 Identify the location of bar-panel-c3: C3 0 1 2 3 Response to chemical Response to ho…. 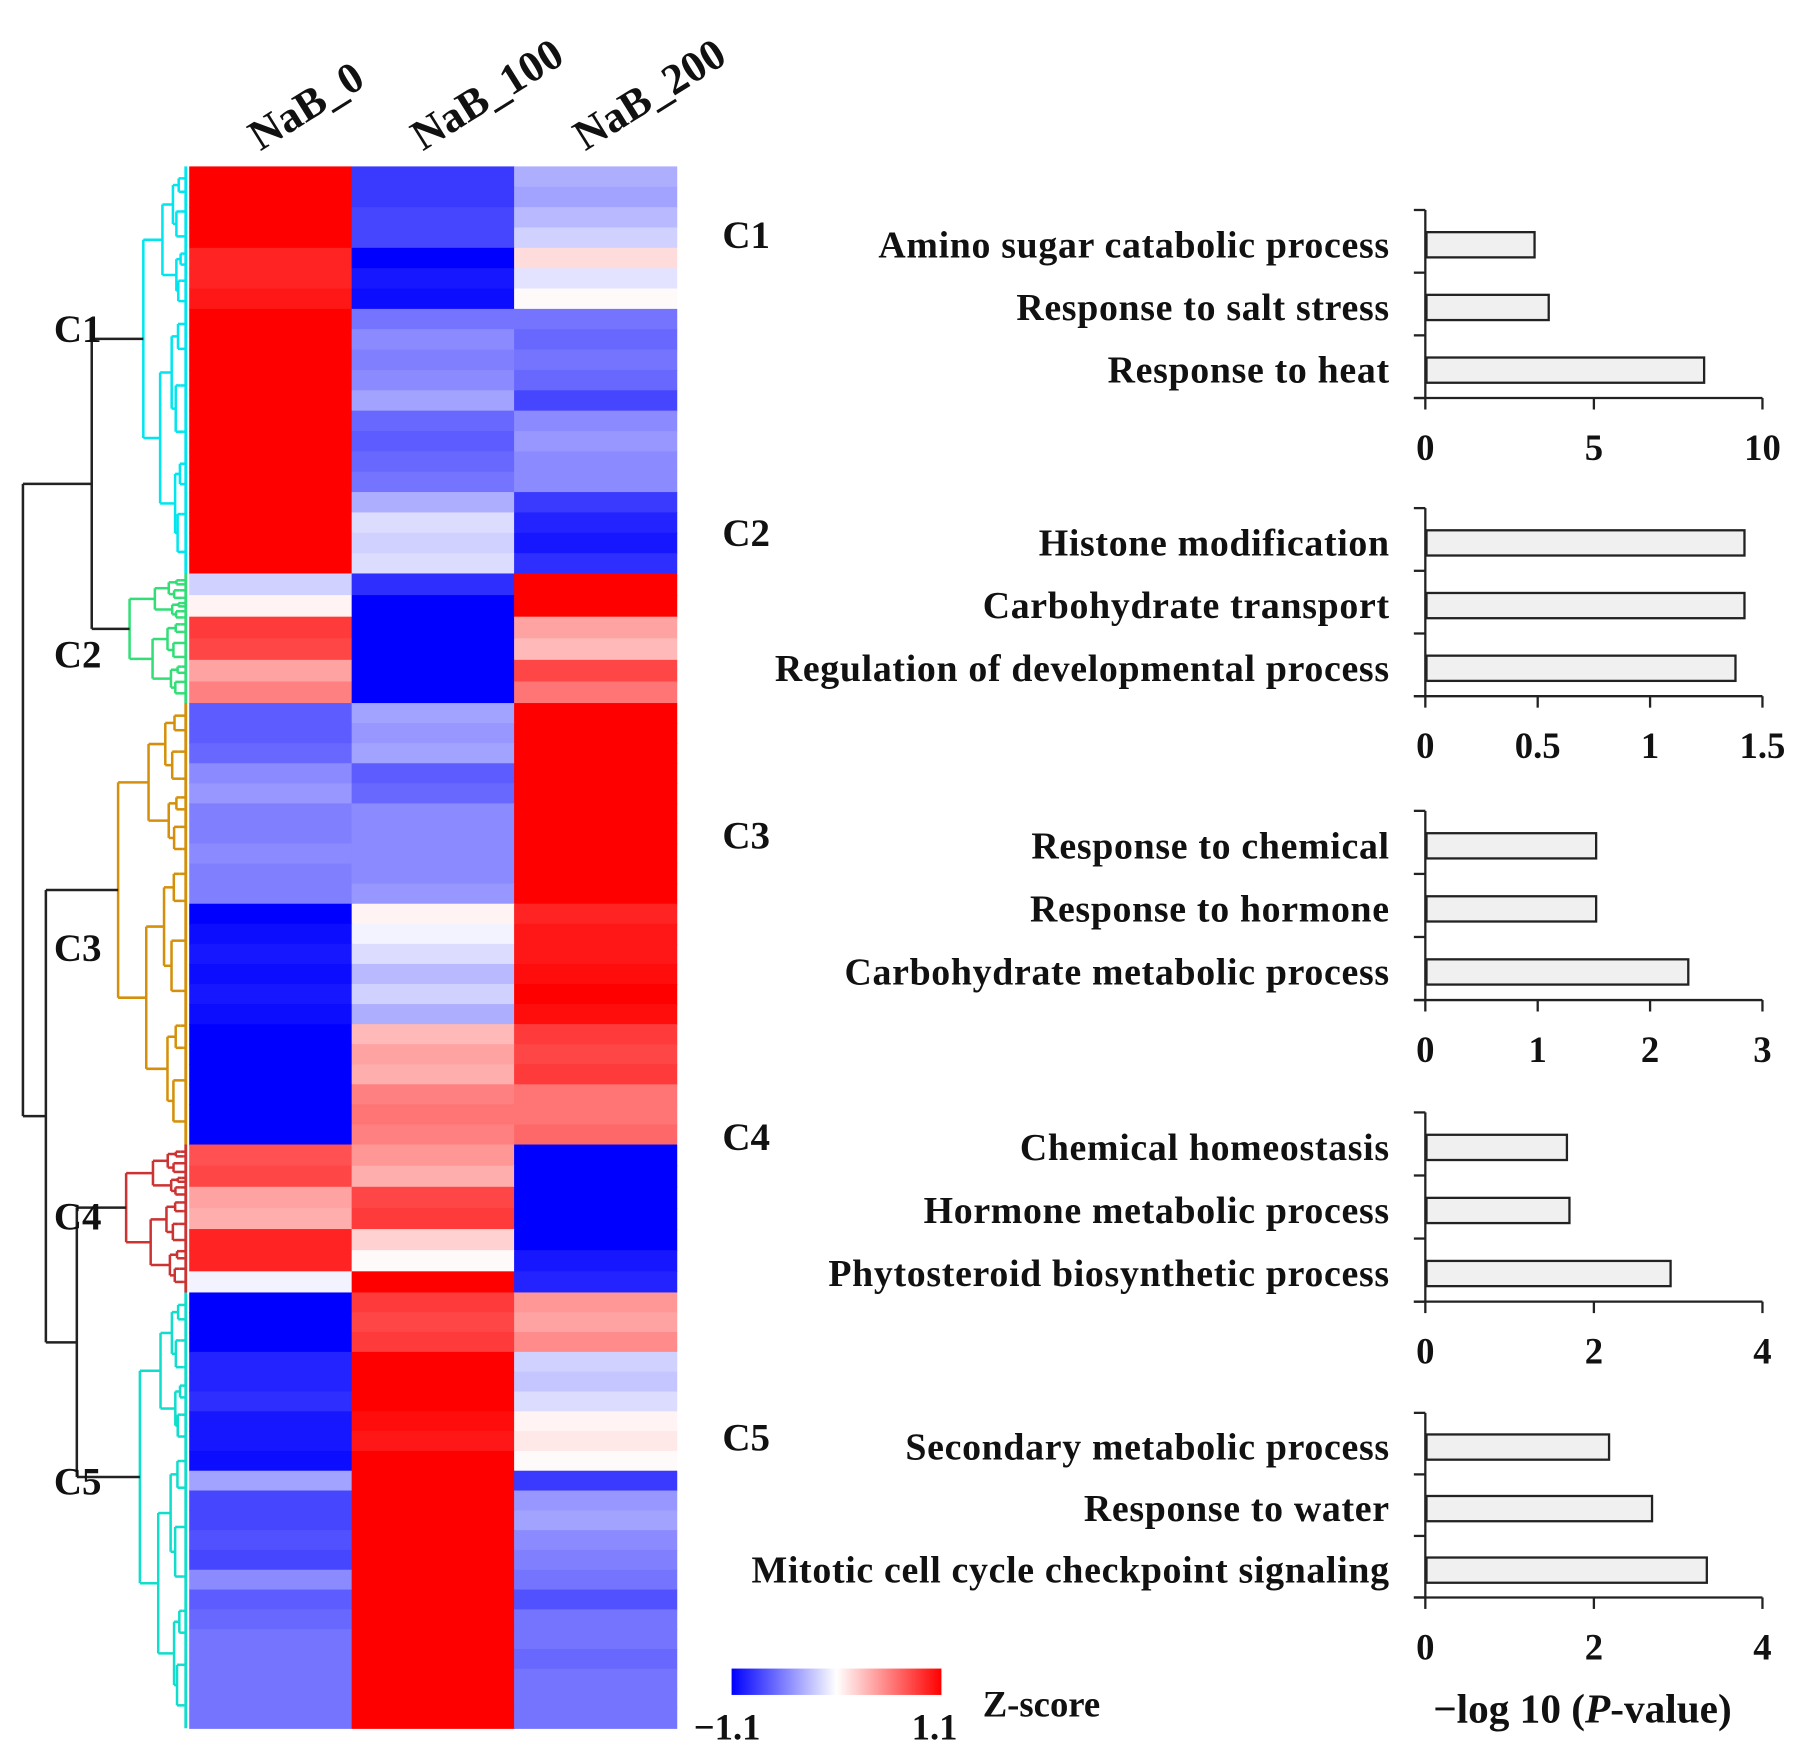
(1247, 939).